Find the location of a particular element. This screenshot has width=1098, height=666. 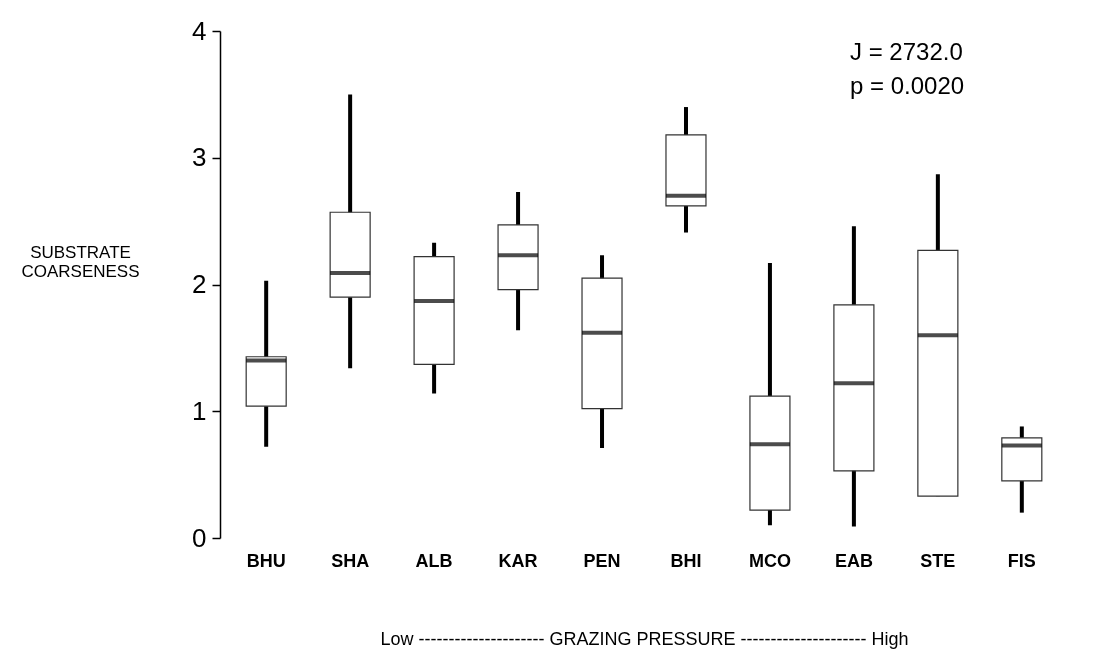

y-tick-label: 0 is located at coordinates (199, 537).